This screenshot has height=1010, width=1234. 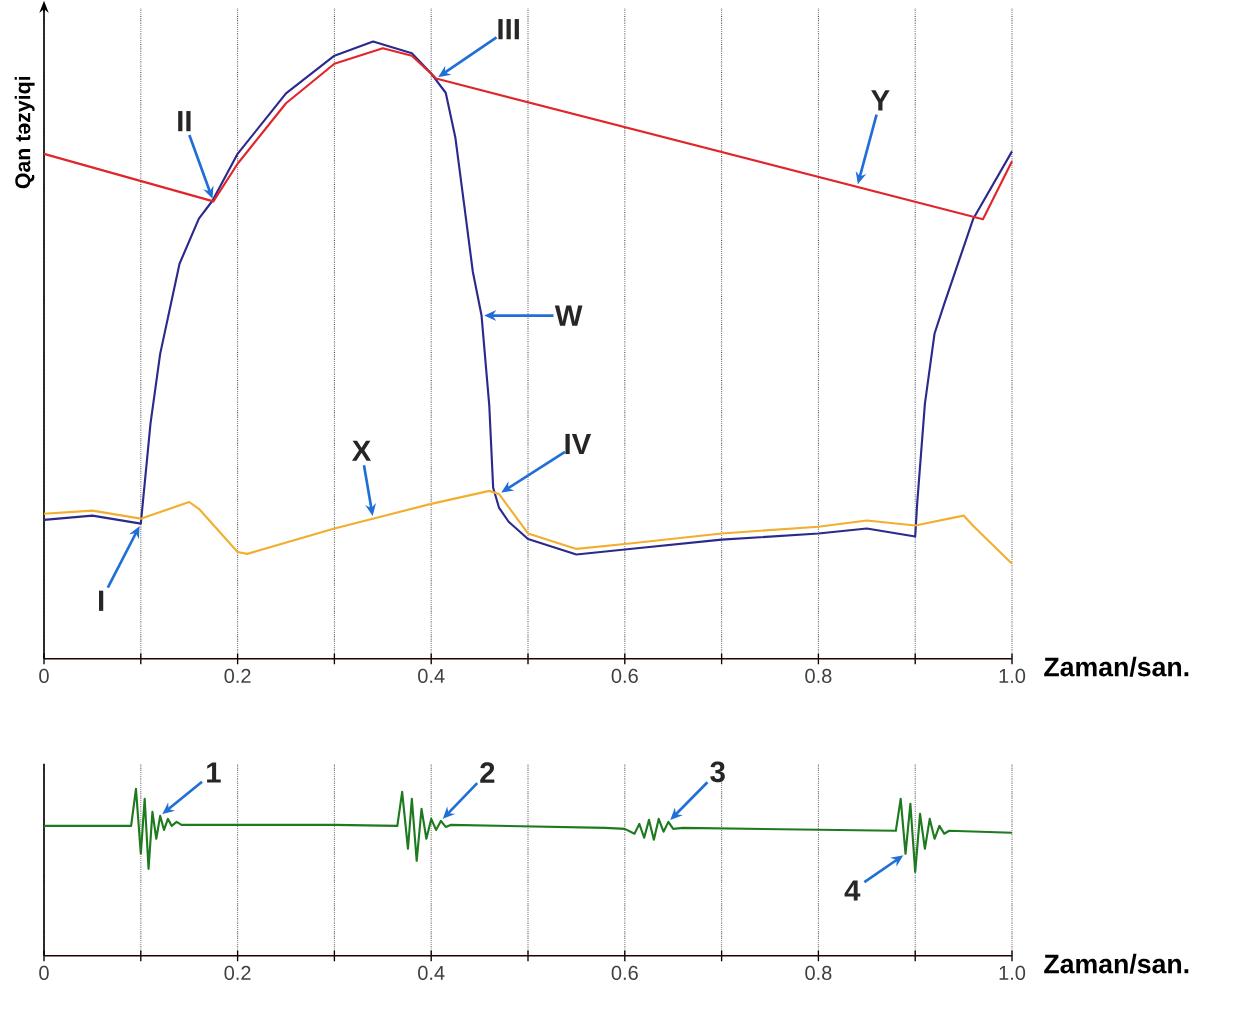 I want to click on y-axis-title: Qan təzyiqi, so click(x=24, y=133).